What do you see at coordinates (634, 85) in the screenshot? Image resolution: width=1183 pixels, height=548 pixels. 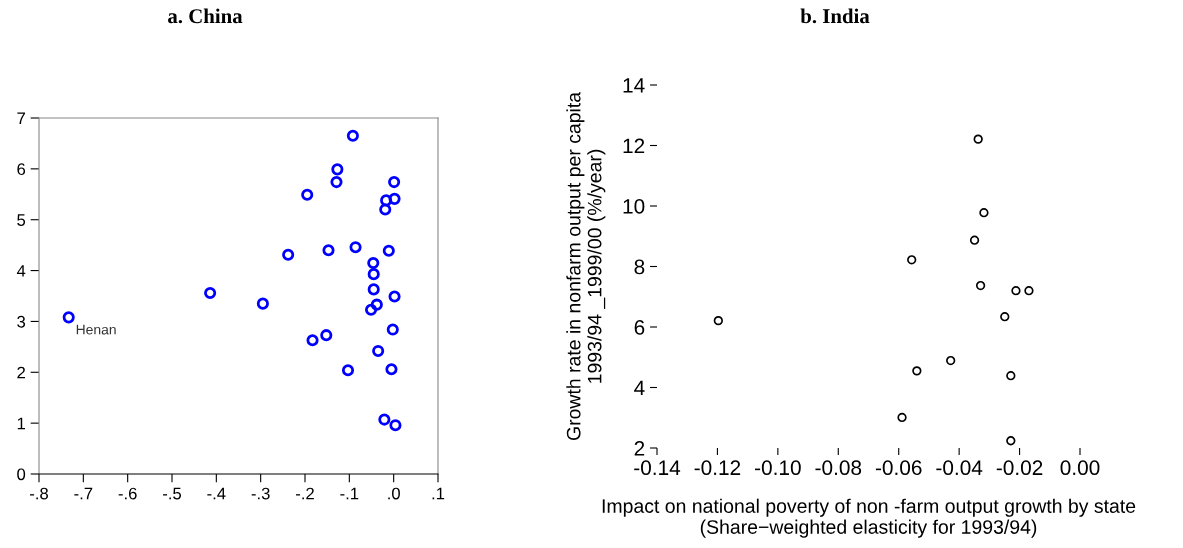 I see `y-tick-label: 14` at bounding box center [634, 85].